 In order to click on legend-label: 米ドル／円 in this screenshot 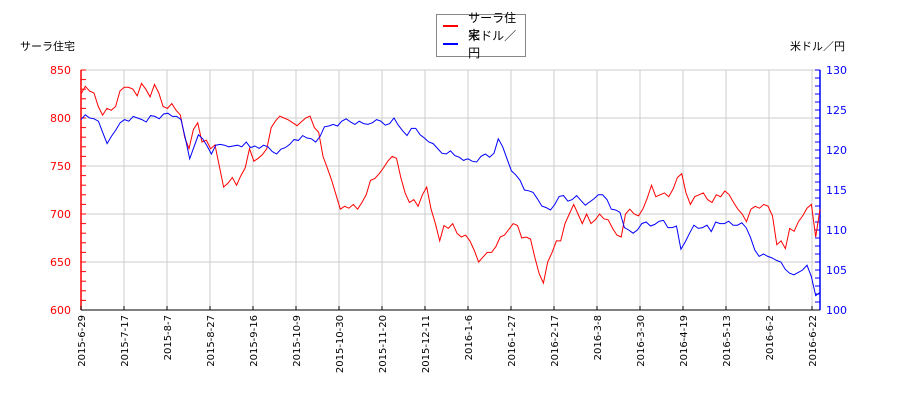, I will do `click(492, 44)`.